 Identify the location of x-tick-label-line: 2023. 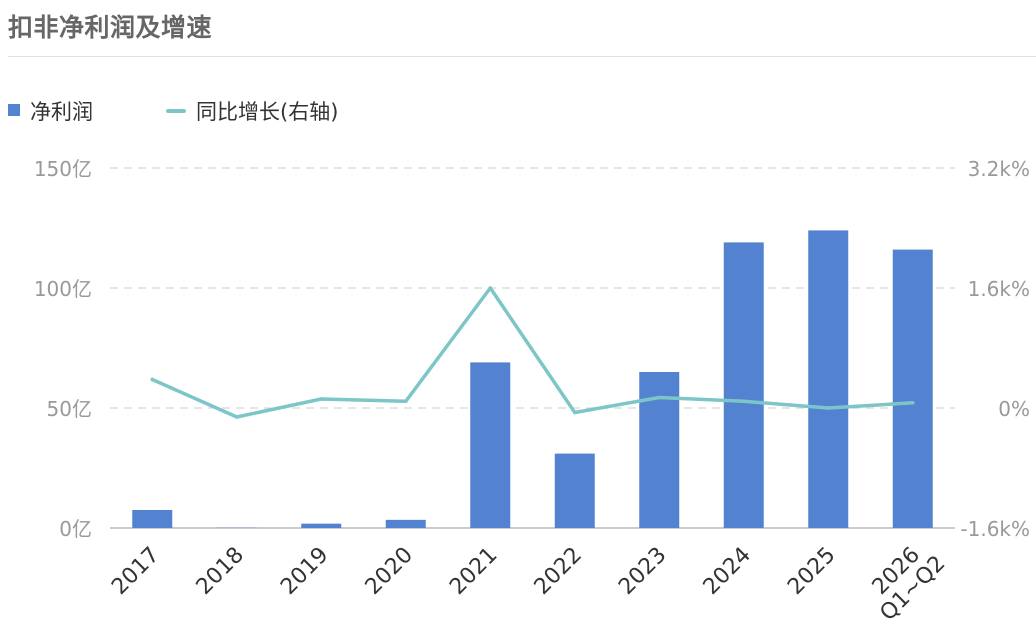
(642, 571).